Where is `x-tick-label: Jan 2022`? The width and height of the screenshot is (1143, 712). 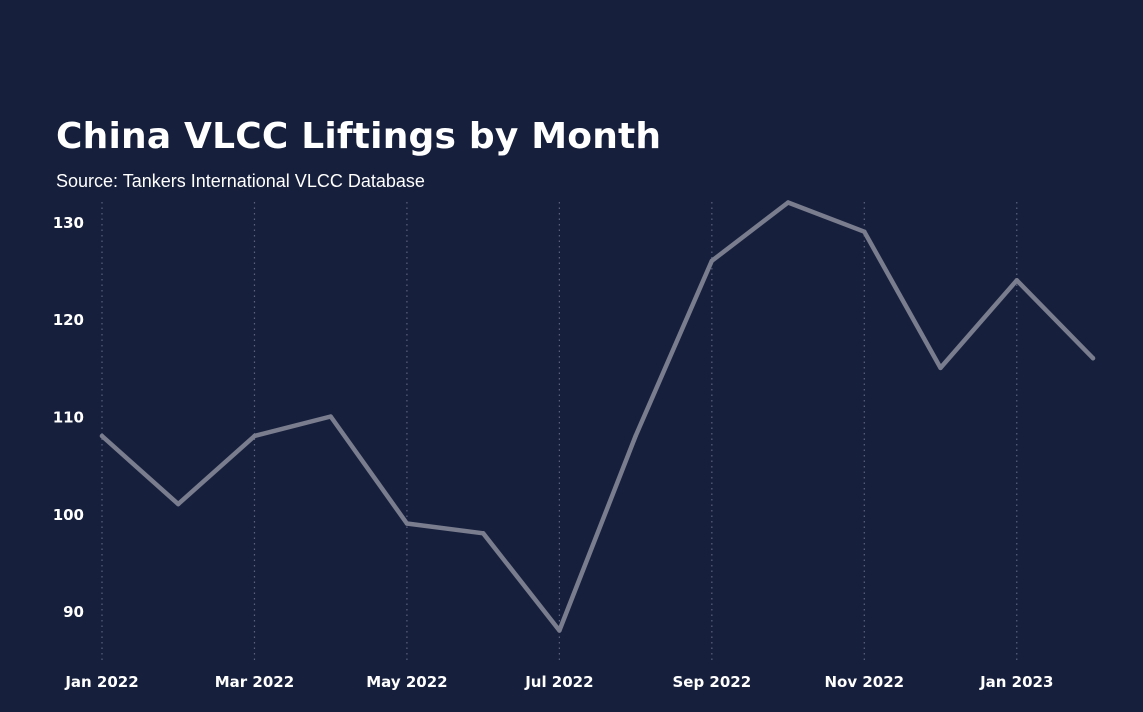 x-tick-label: Jan 2022 is located at coordinates (101, 682).